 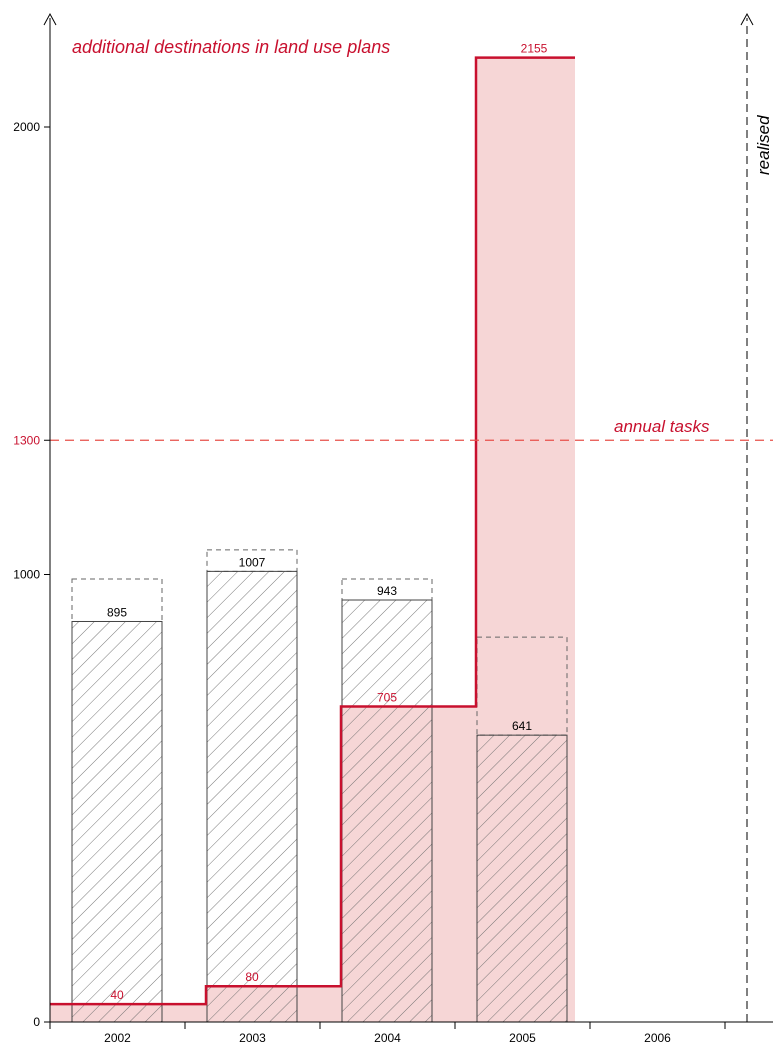 What do you see at coordinates (387, 1038) in the screenshot?
I see `x-tick-label: 2004` at bounding box center [387, 1038].